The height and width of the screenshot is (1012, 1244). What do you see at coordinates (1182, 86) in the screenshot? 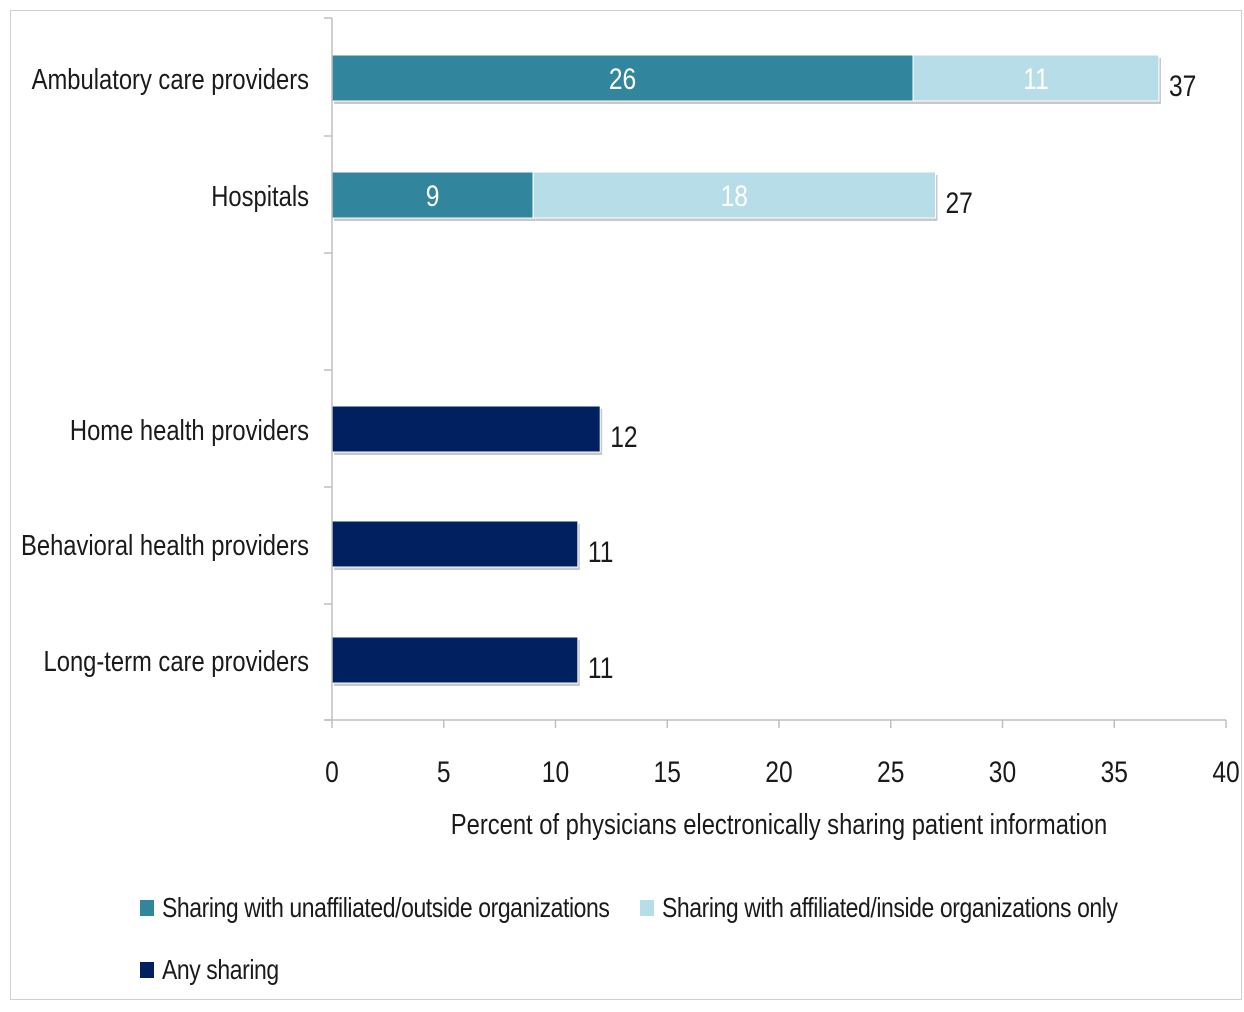
I see `total-label: 37` at bounding box center [1182, 86].